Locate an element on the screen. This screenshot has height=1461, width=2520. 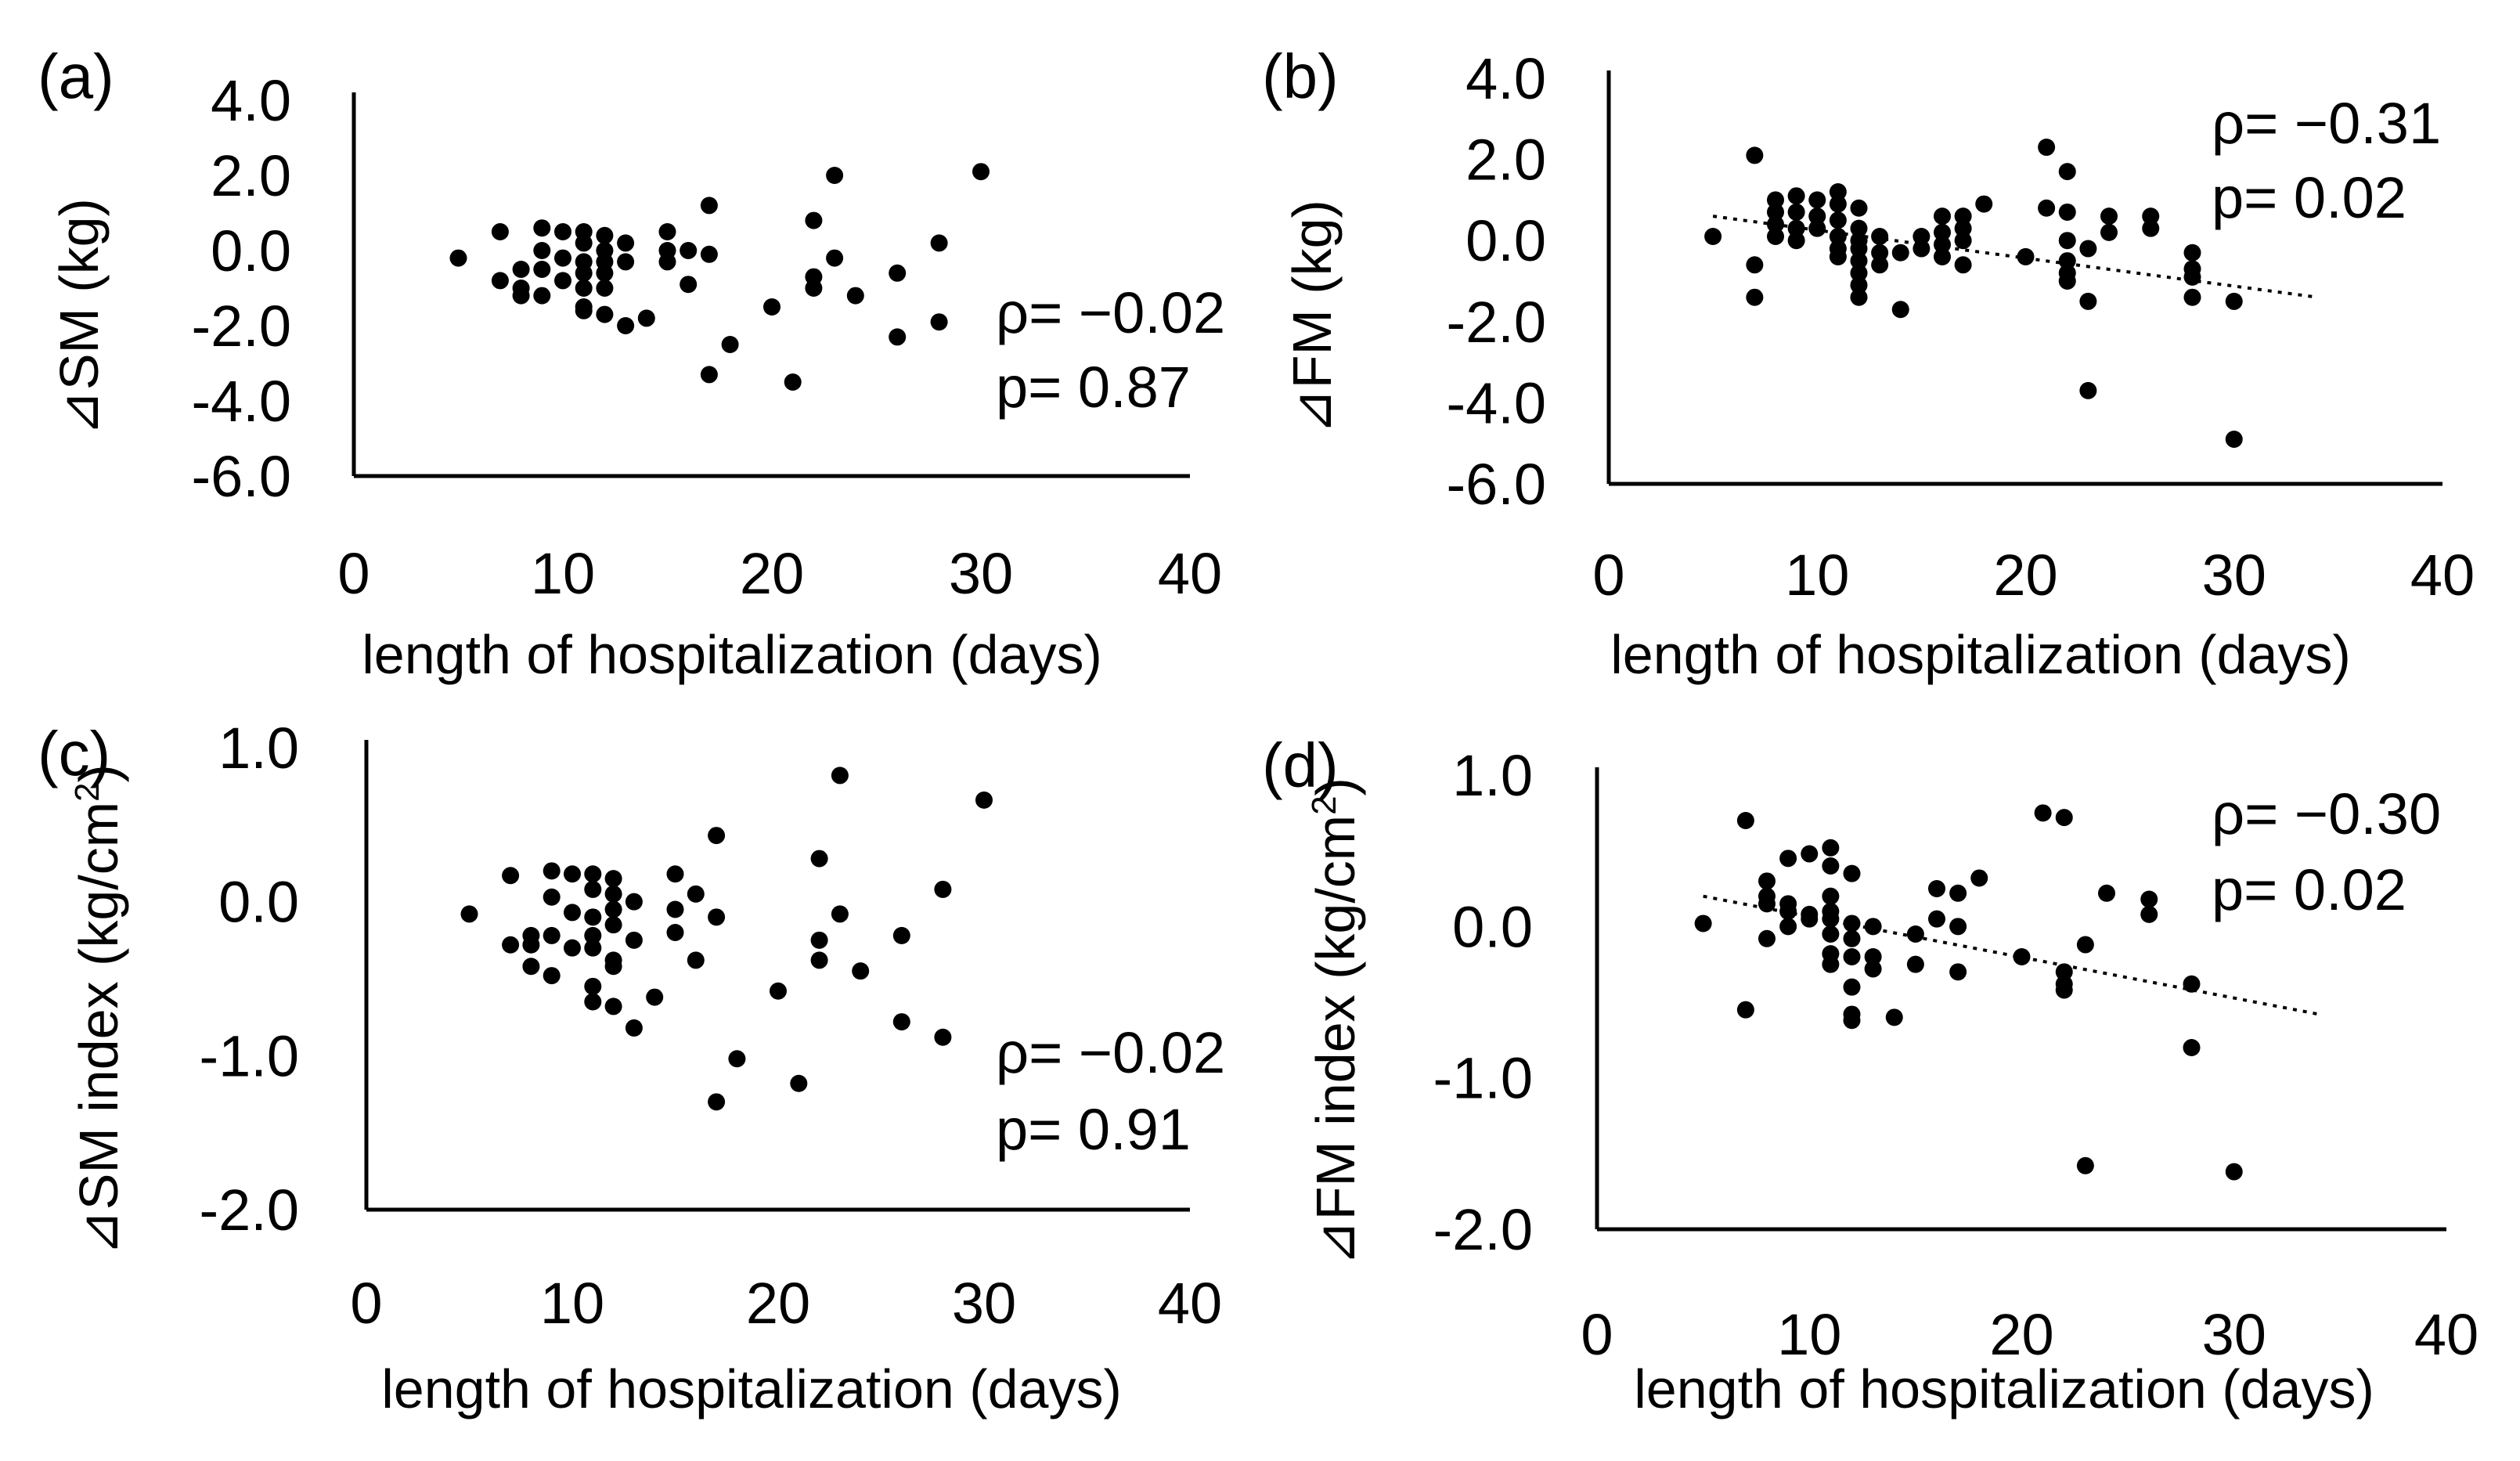
y-tick-label: 4.0 is located at coordinates (251, 100).